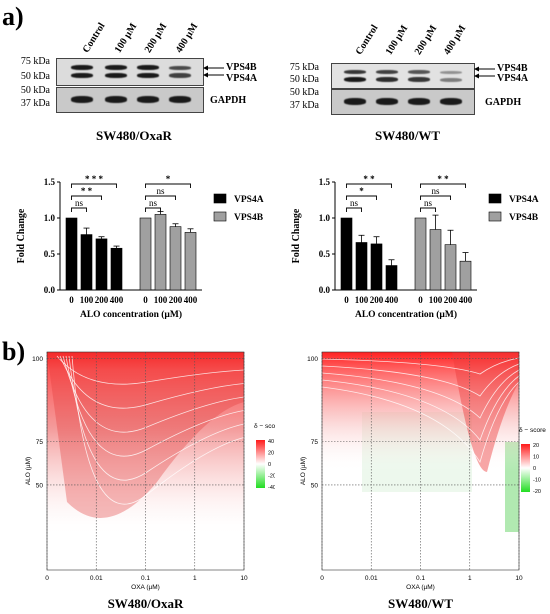 Image resolution: width=550 pixels, height=614 pixels. What do you see at coordinates (14, 351) in the screenshot?
I see `panel-b-label: b)` at bounding box center [14, 351].